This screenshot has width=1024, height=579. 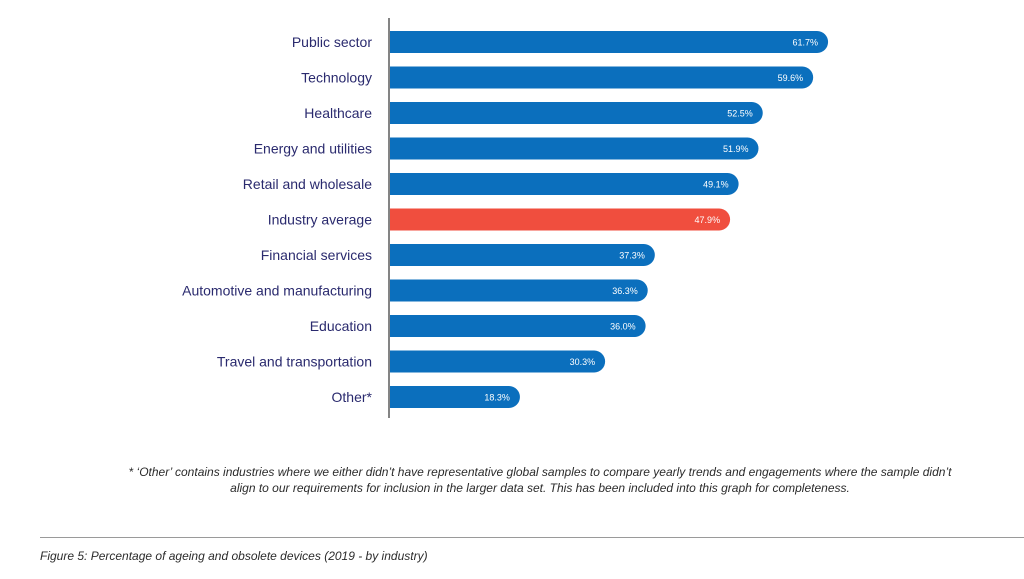 I want to click on value-label-other: 18.3%, so click(x=497, y=398).